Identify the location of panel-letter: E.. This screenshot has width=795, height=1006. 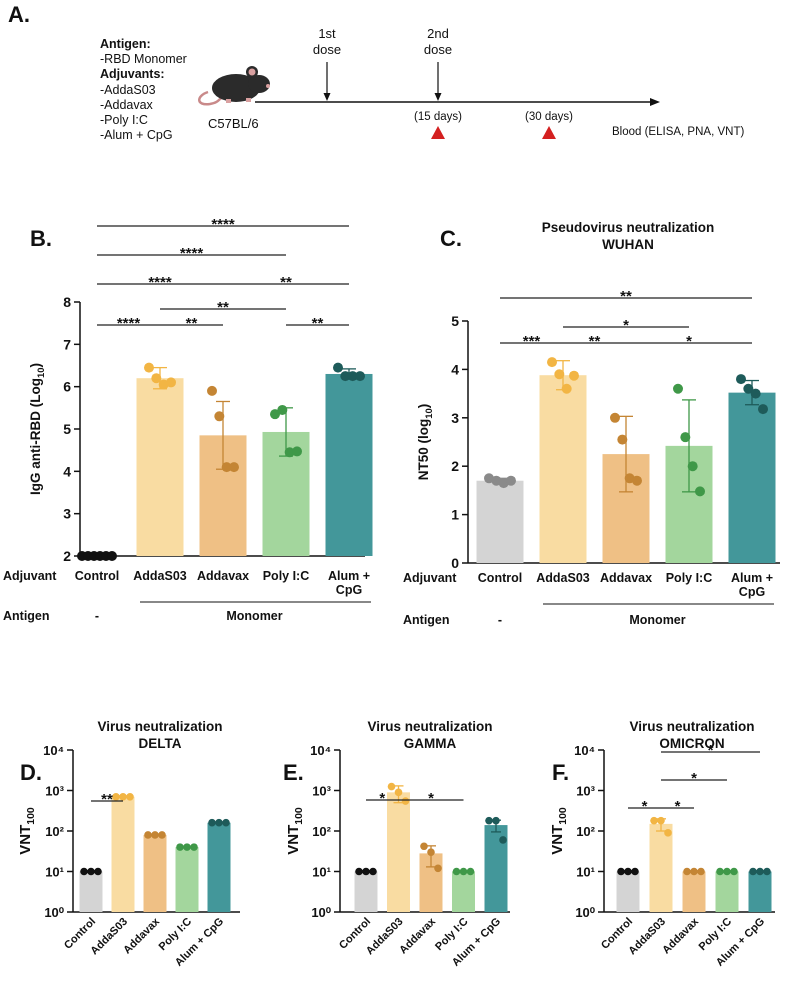
(293, 772).